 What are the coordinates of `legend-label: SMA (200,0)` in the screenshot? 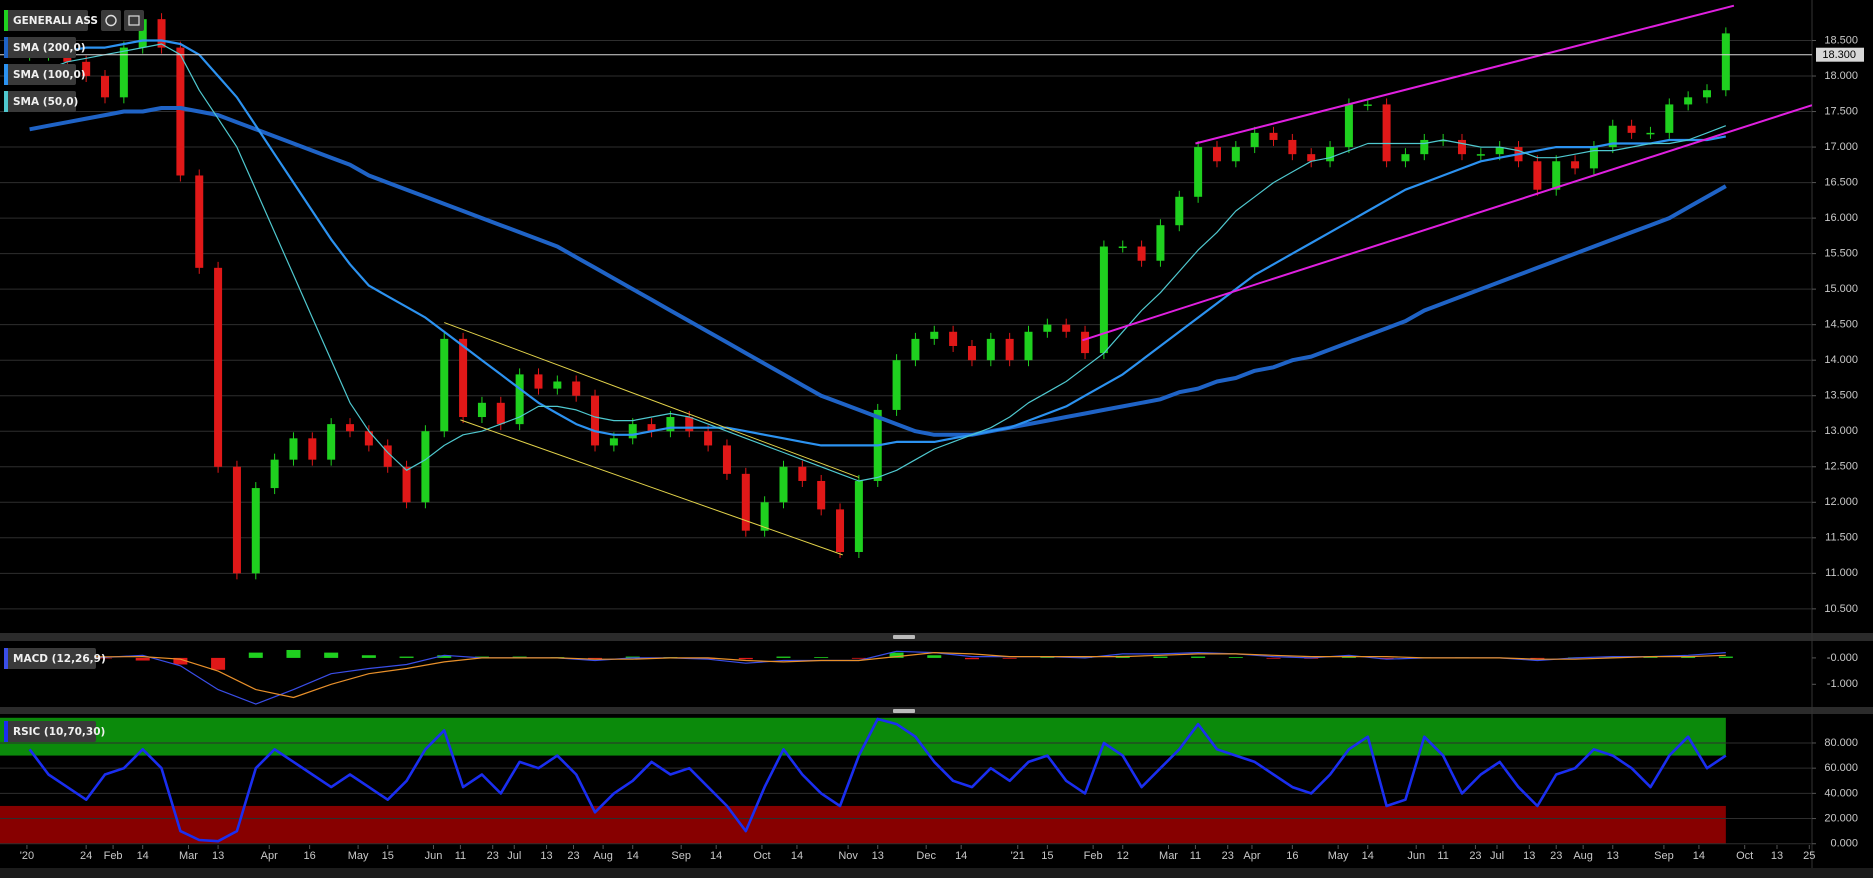 It's located at (49, 48).